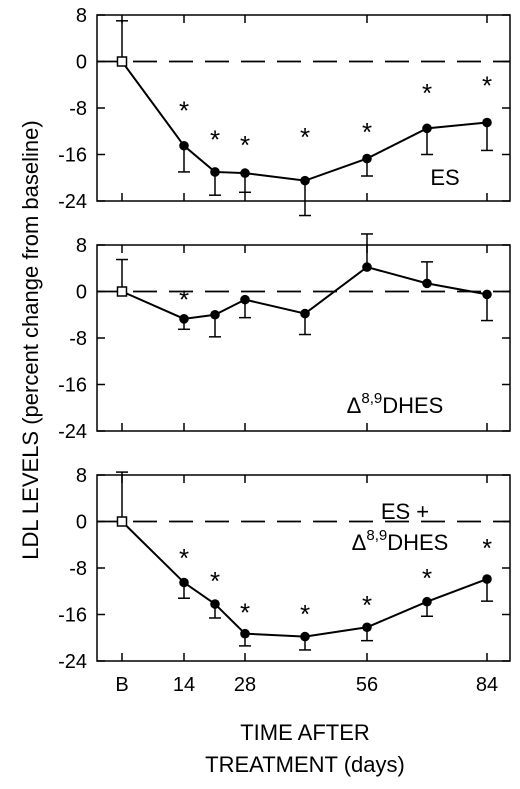 The width and height of the screenshot is (520, 789). What do you see at coordinates (367, 685) in the screenshot?
I see `x-tick-label: 56` at bounding box center [367, 685].